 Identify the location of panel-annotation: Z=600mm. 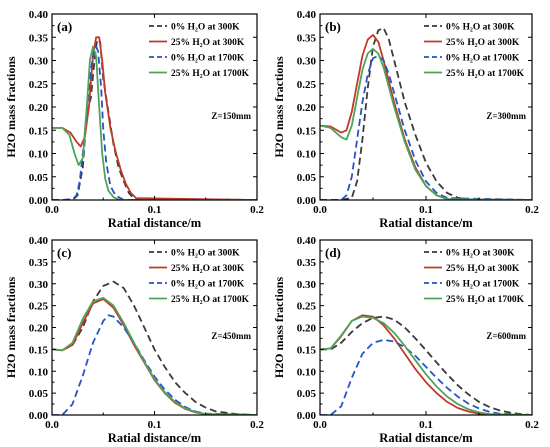
(506, 336).